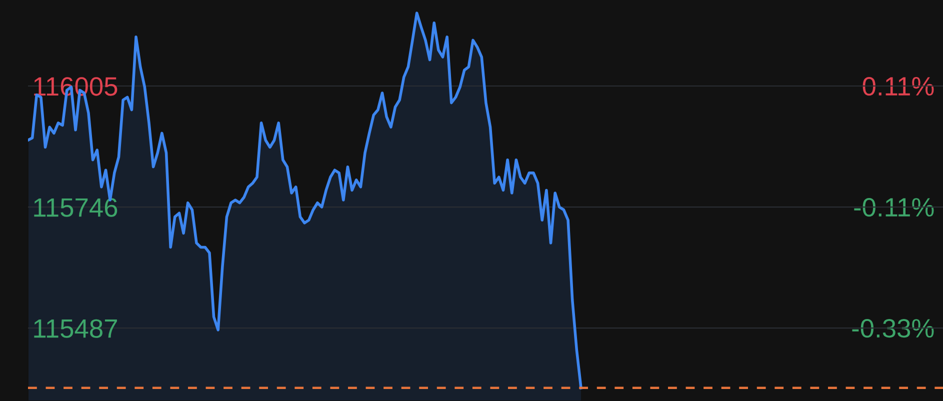 The image size is (943, 401). Describe the element at coordinates (75, 328) in the screenshot. I see `y-tick-label: 115487` at that location.